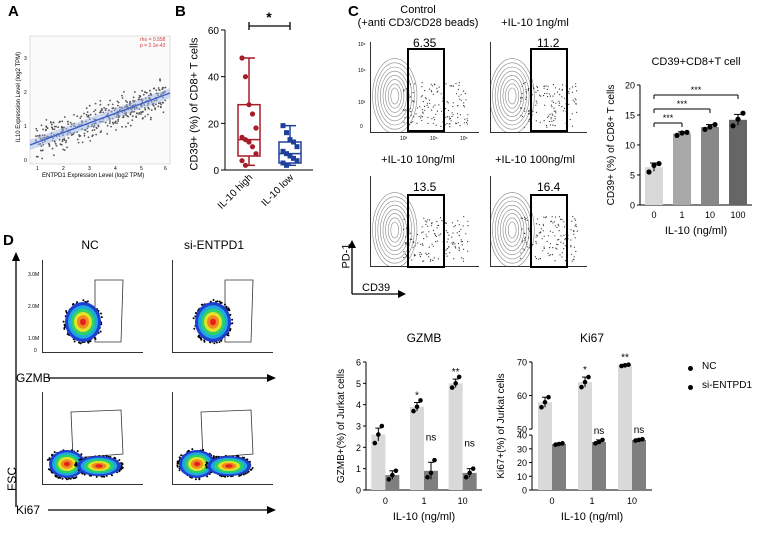  I want to click on d-bar-sig-label: ns, so click(599, 431).